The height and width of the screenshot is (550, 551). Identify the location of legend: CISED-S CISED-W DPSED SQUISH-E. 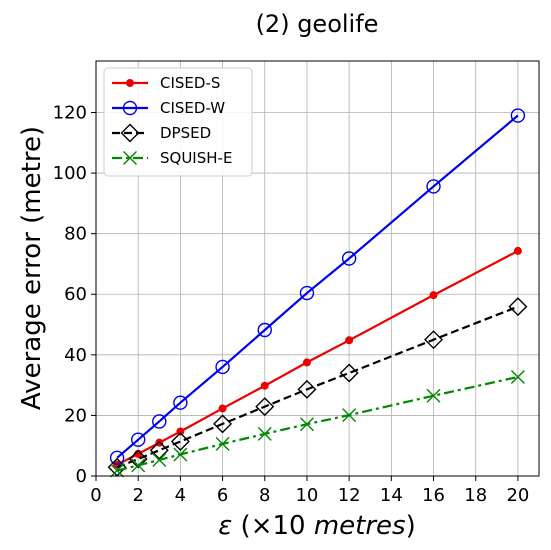
(178, 122).